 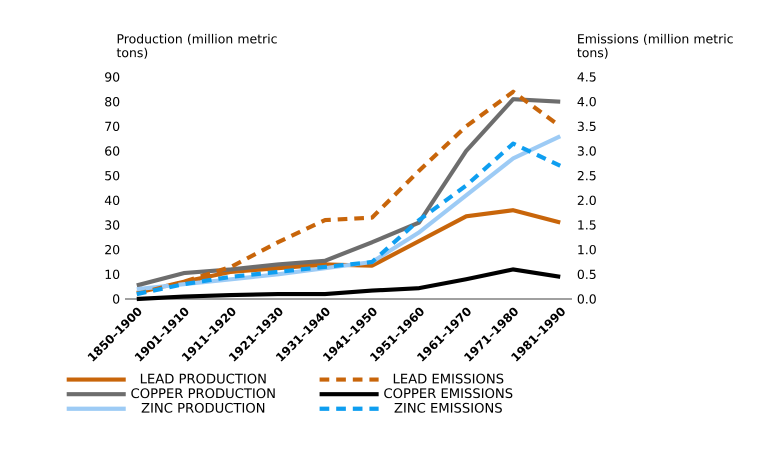 What do you see at coordinates (655, 46) in the screenshot?
I see `y2-axis-title: Emissions (million metric tons)` at bounding box center [655, 46].